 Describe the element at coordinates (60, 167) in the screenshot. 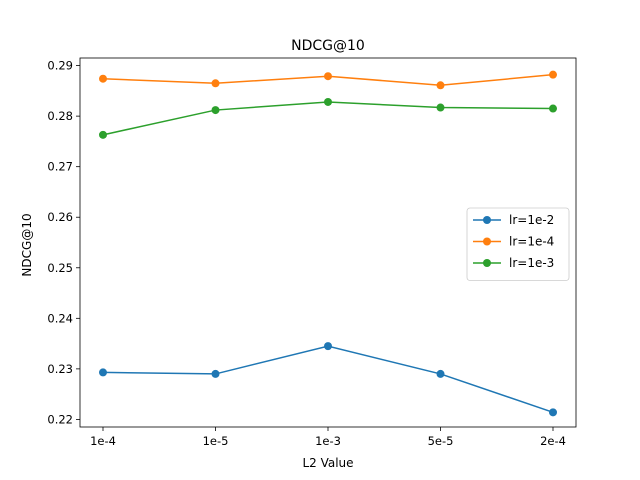

I see `y-tick-label: 0.27` at that location.